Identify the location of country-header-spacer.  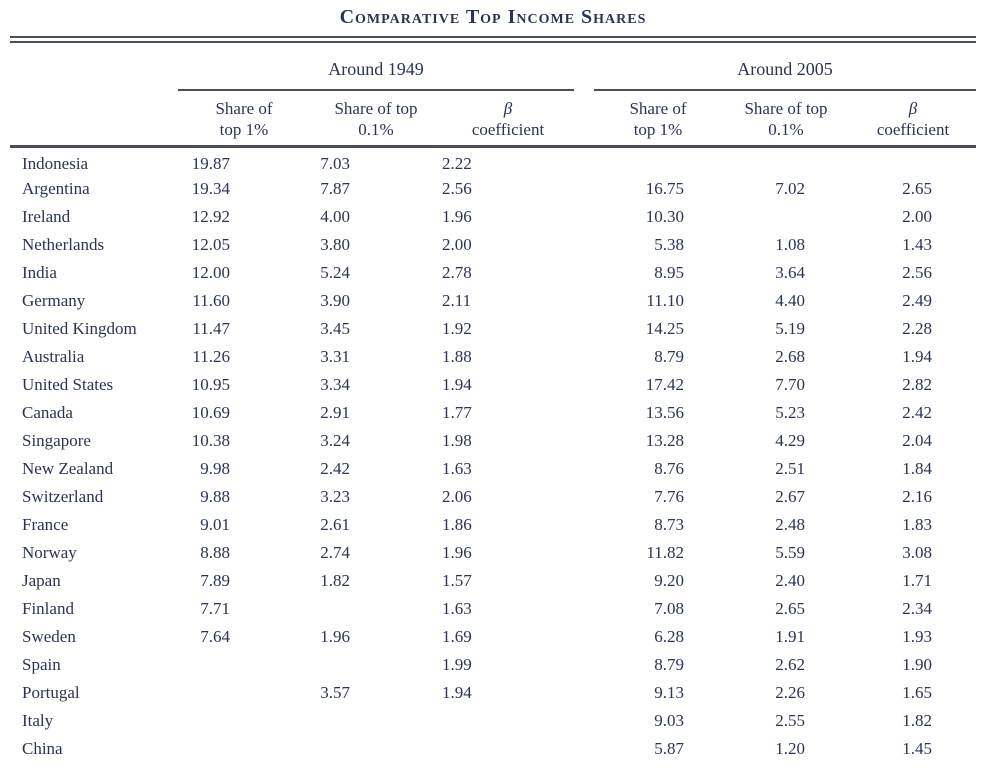
(94, 66).